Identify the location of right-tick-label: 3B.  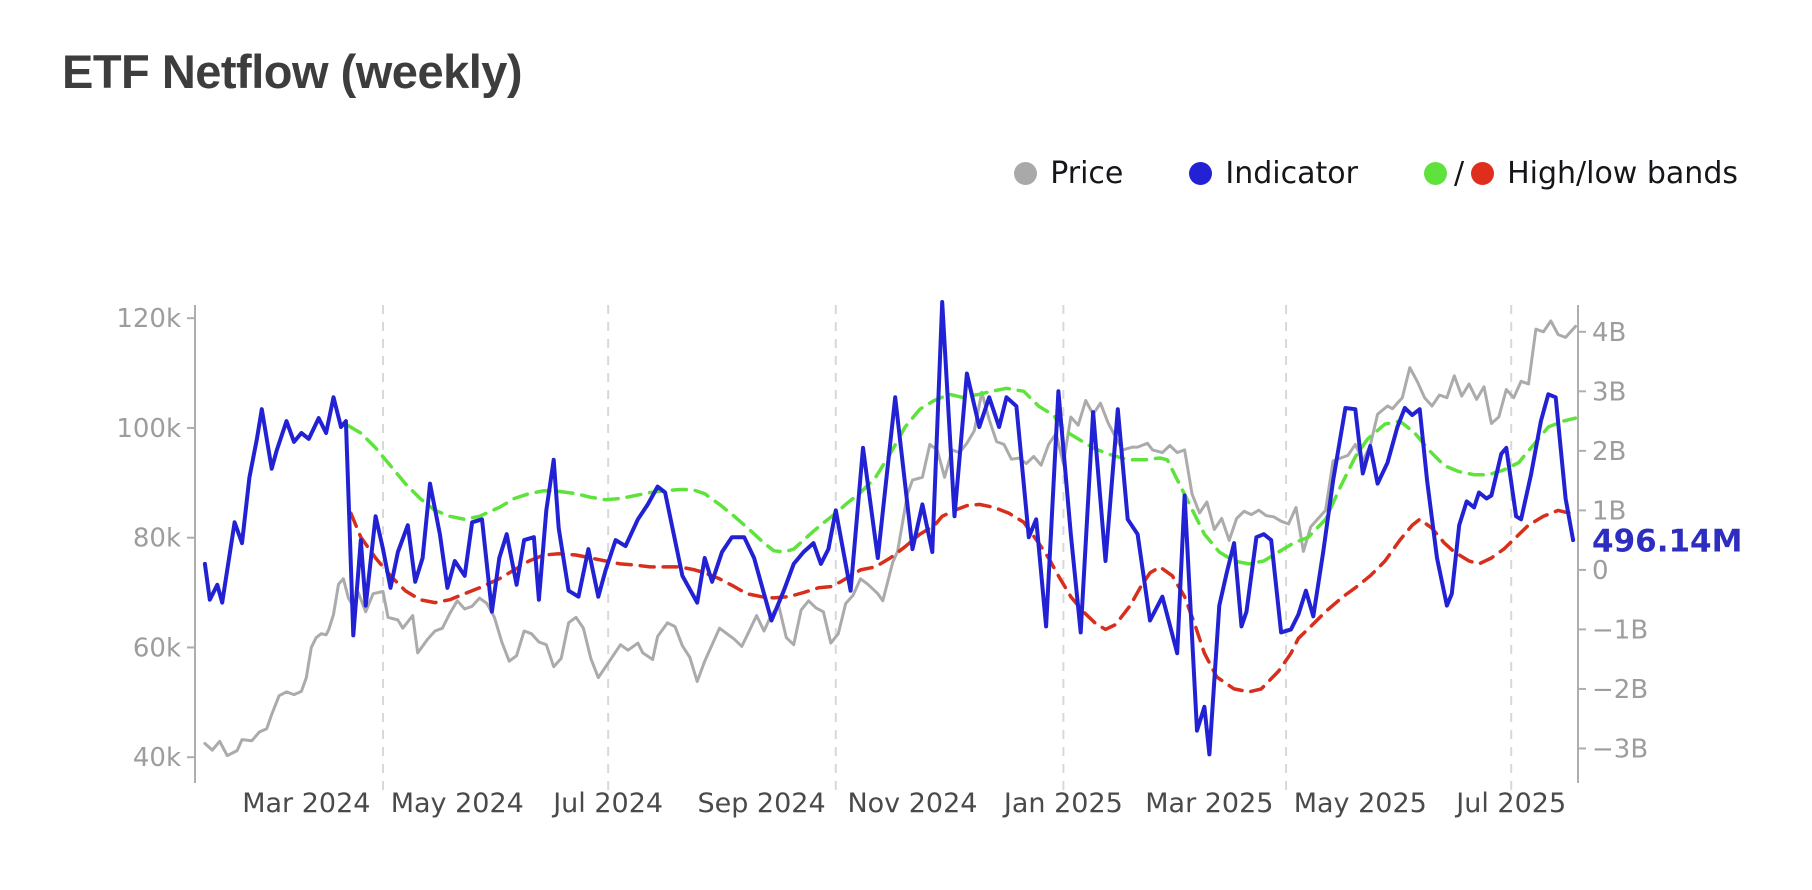
(1609, 392).